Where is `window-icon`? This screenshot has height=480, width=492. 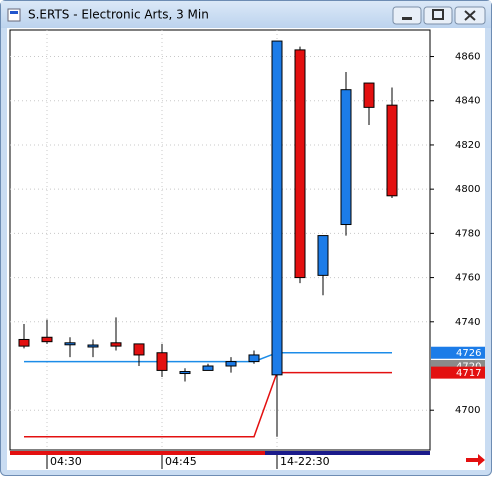 window-icon is located at coordinates (14, 15).